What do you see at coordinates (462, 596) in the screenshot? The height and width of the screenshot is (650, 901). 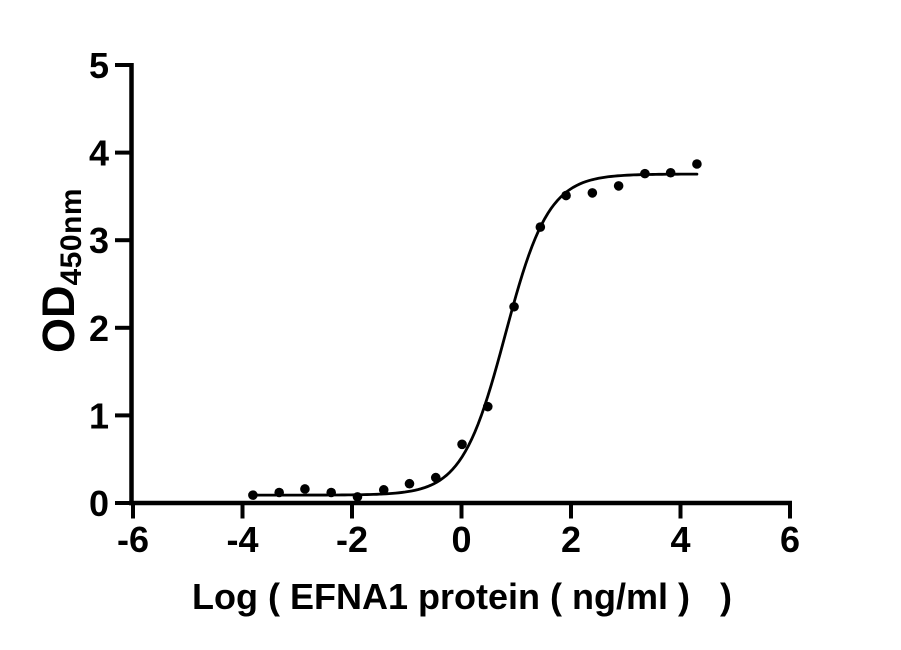 I see `x-axis-title: Log ( EFNA1 protein ( ng/ml ) )` at bounding box center [462, 596].